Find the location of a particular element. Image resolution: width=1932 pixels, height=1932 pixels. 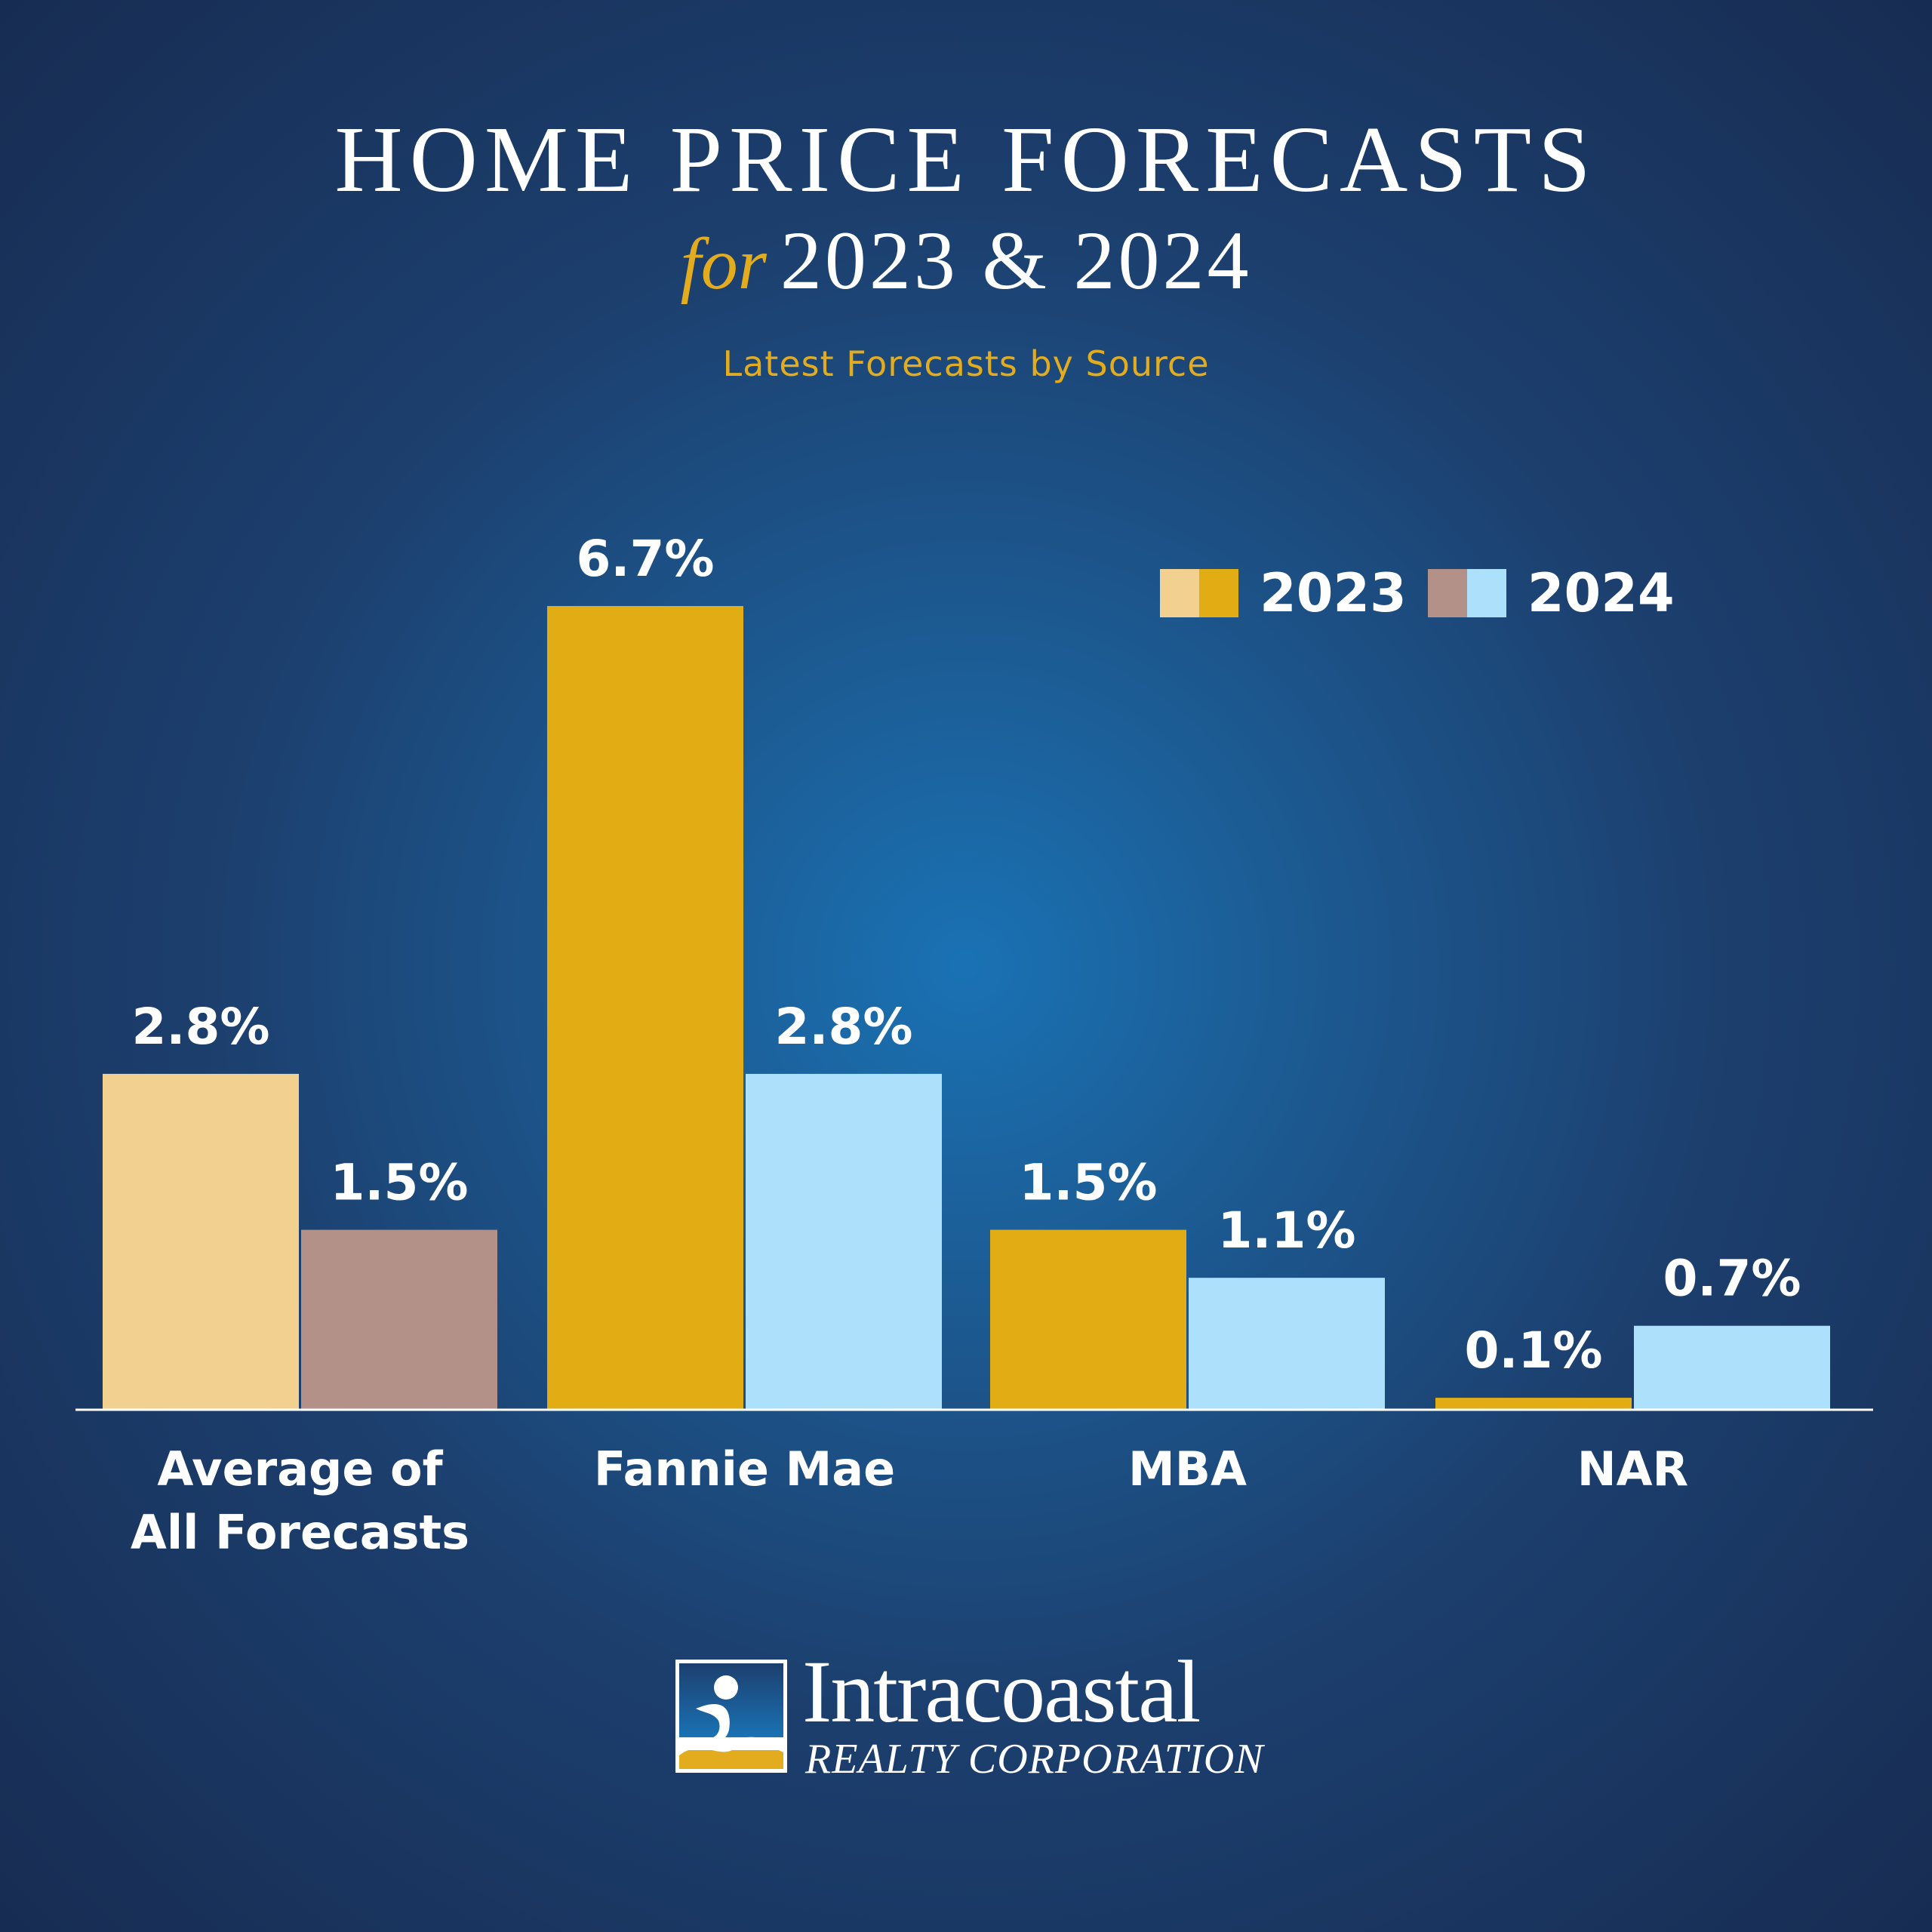

category-label-1-0: Fannie Mae is located at coordinates (744, 1469).